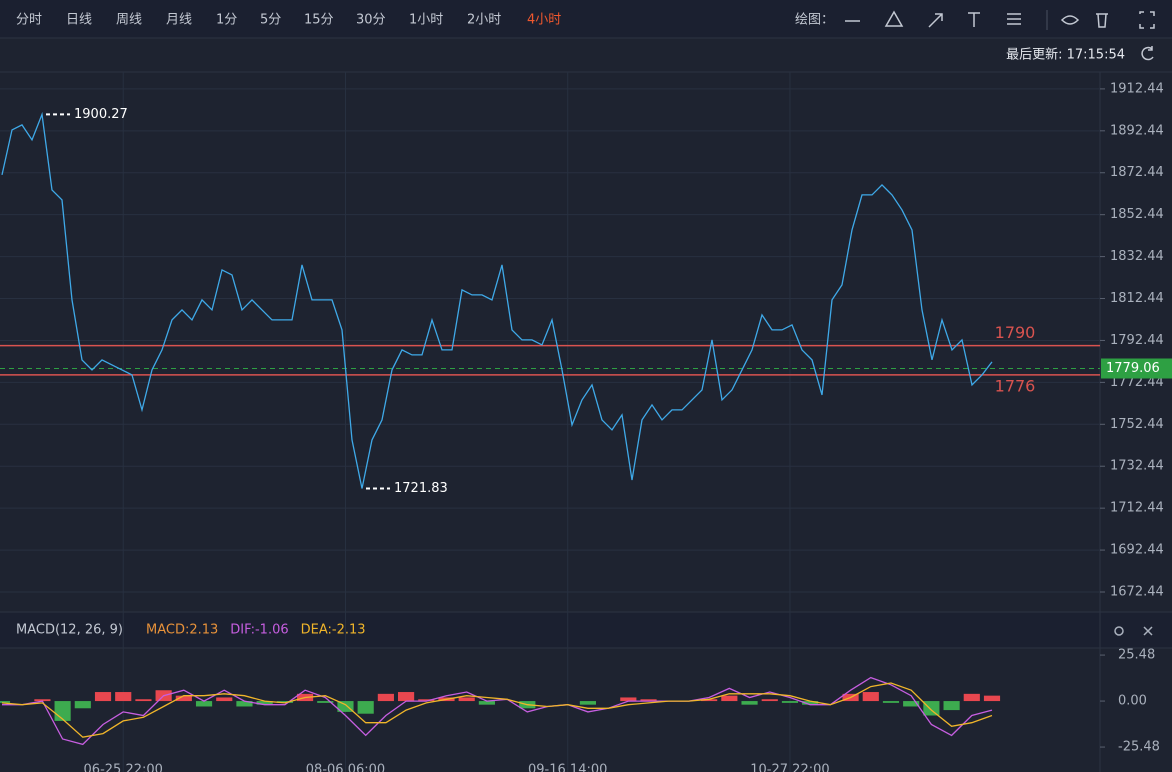 This screenshot has height=772, width=1172. I want to click on period-tab: 4小时, so click(544, 20).